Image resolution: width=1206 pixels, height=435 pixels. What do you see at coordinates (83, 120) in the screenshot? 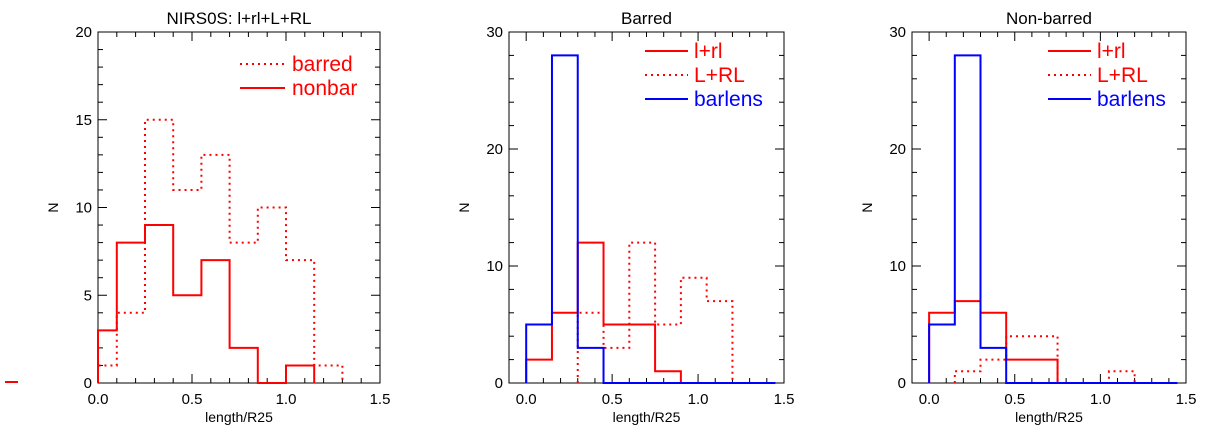
I see `y-tick-label: 15` at bounding box center [83, 120].